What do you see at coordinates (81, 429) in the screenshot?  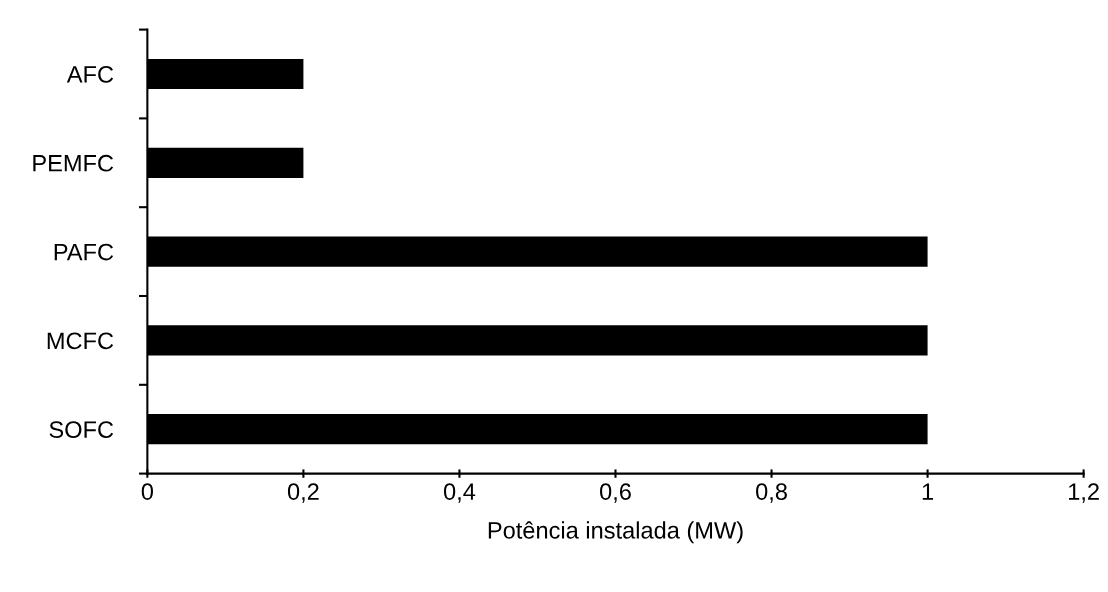 I see `y-tick-label: SOFC` at bounding box center [81, 429].